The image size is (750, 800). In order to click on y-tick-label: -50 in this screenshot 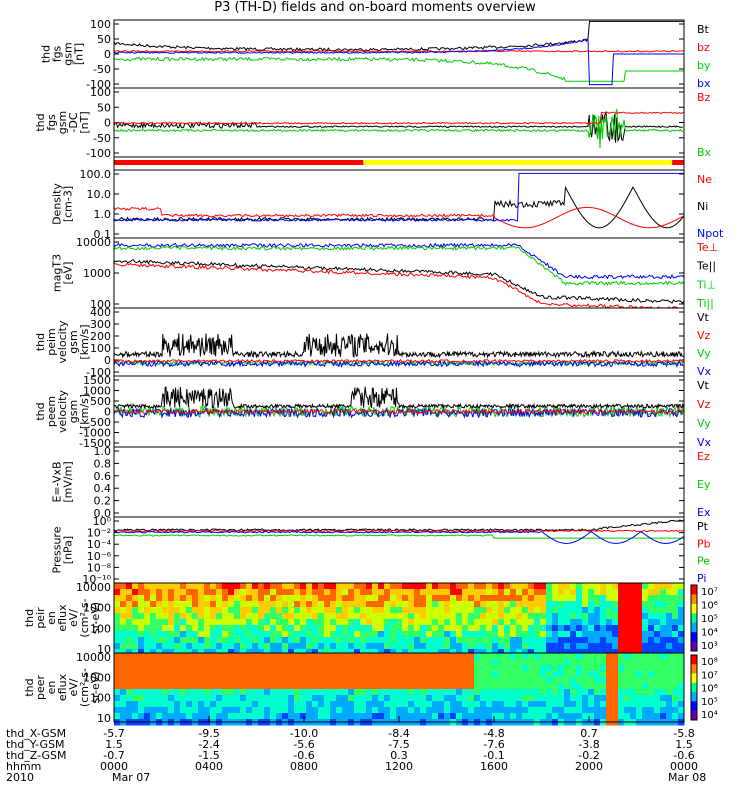, I will do `click(102, 69)`.